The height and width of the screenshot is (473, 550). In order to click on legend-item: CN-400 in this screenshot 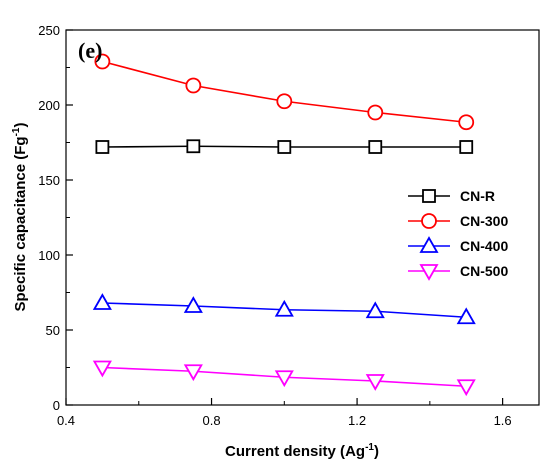, I will do `click(458, 245)`.